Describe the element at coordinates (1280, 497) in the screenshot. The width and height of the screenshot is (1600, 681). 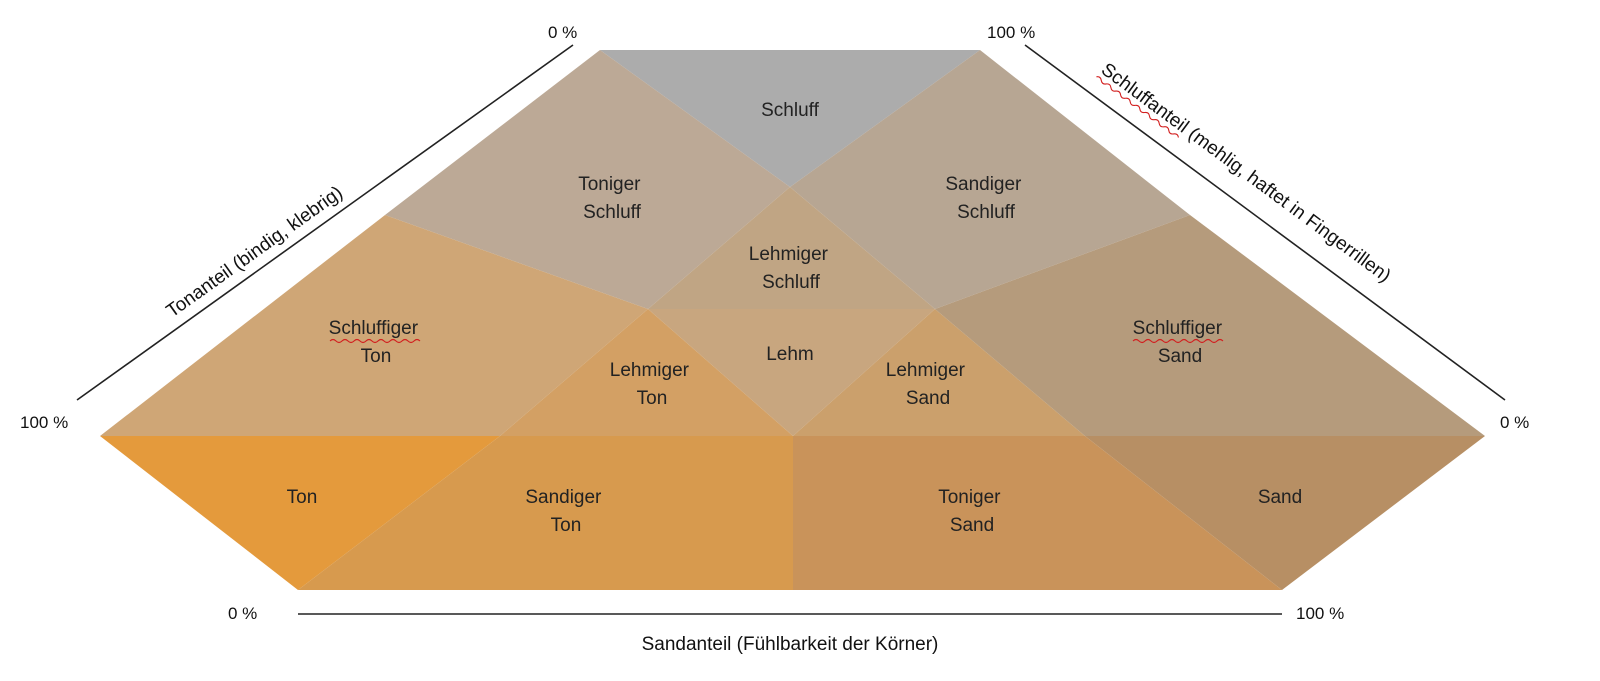
I see `label-sand: Sand` at that location.